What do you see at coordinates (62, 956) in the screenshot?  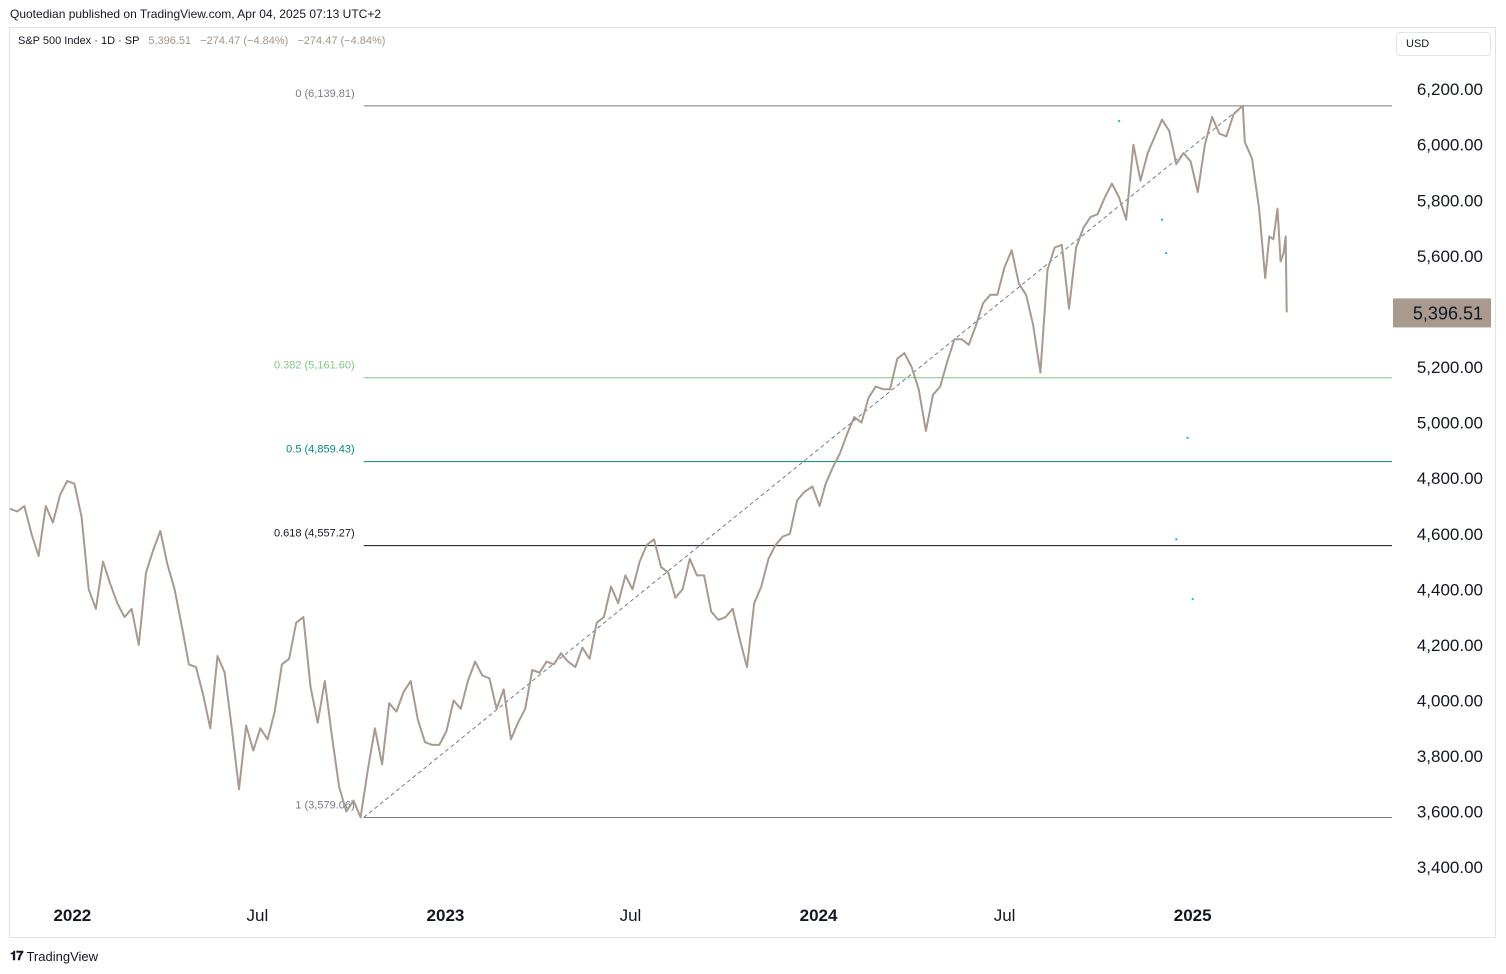 I see `tradingview-brand-text: TradingView` at bounding box center [62, 956].